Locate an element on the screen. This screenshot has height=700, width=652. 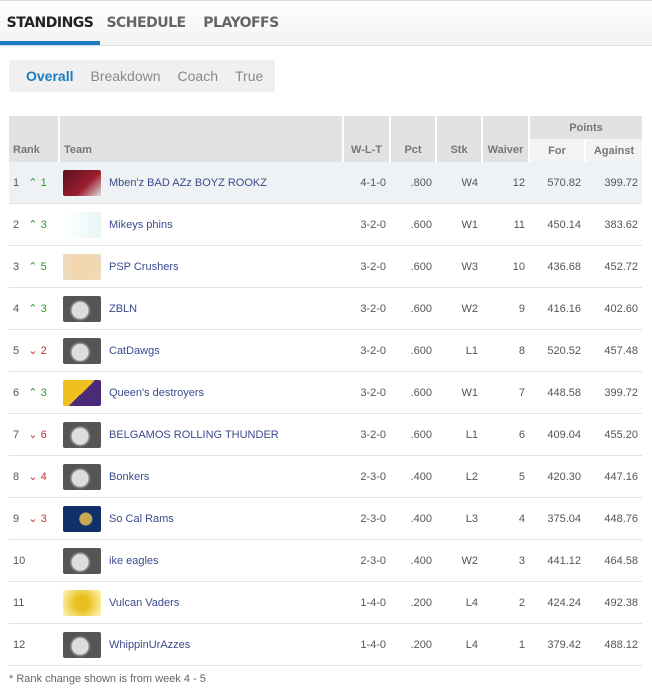
rank-cell: 11 is located at coordinates (34, 602).